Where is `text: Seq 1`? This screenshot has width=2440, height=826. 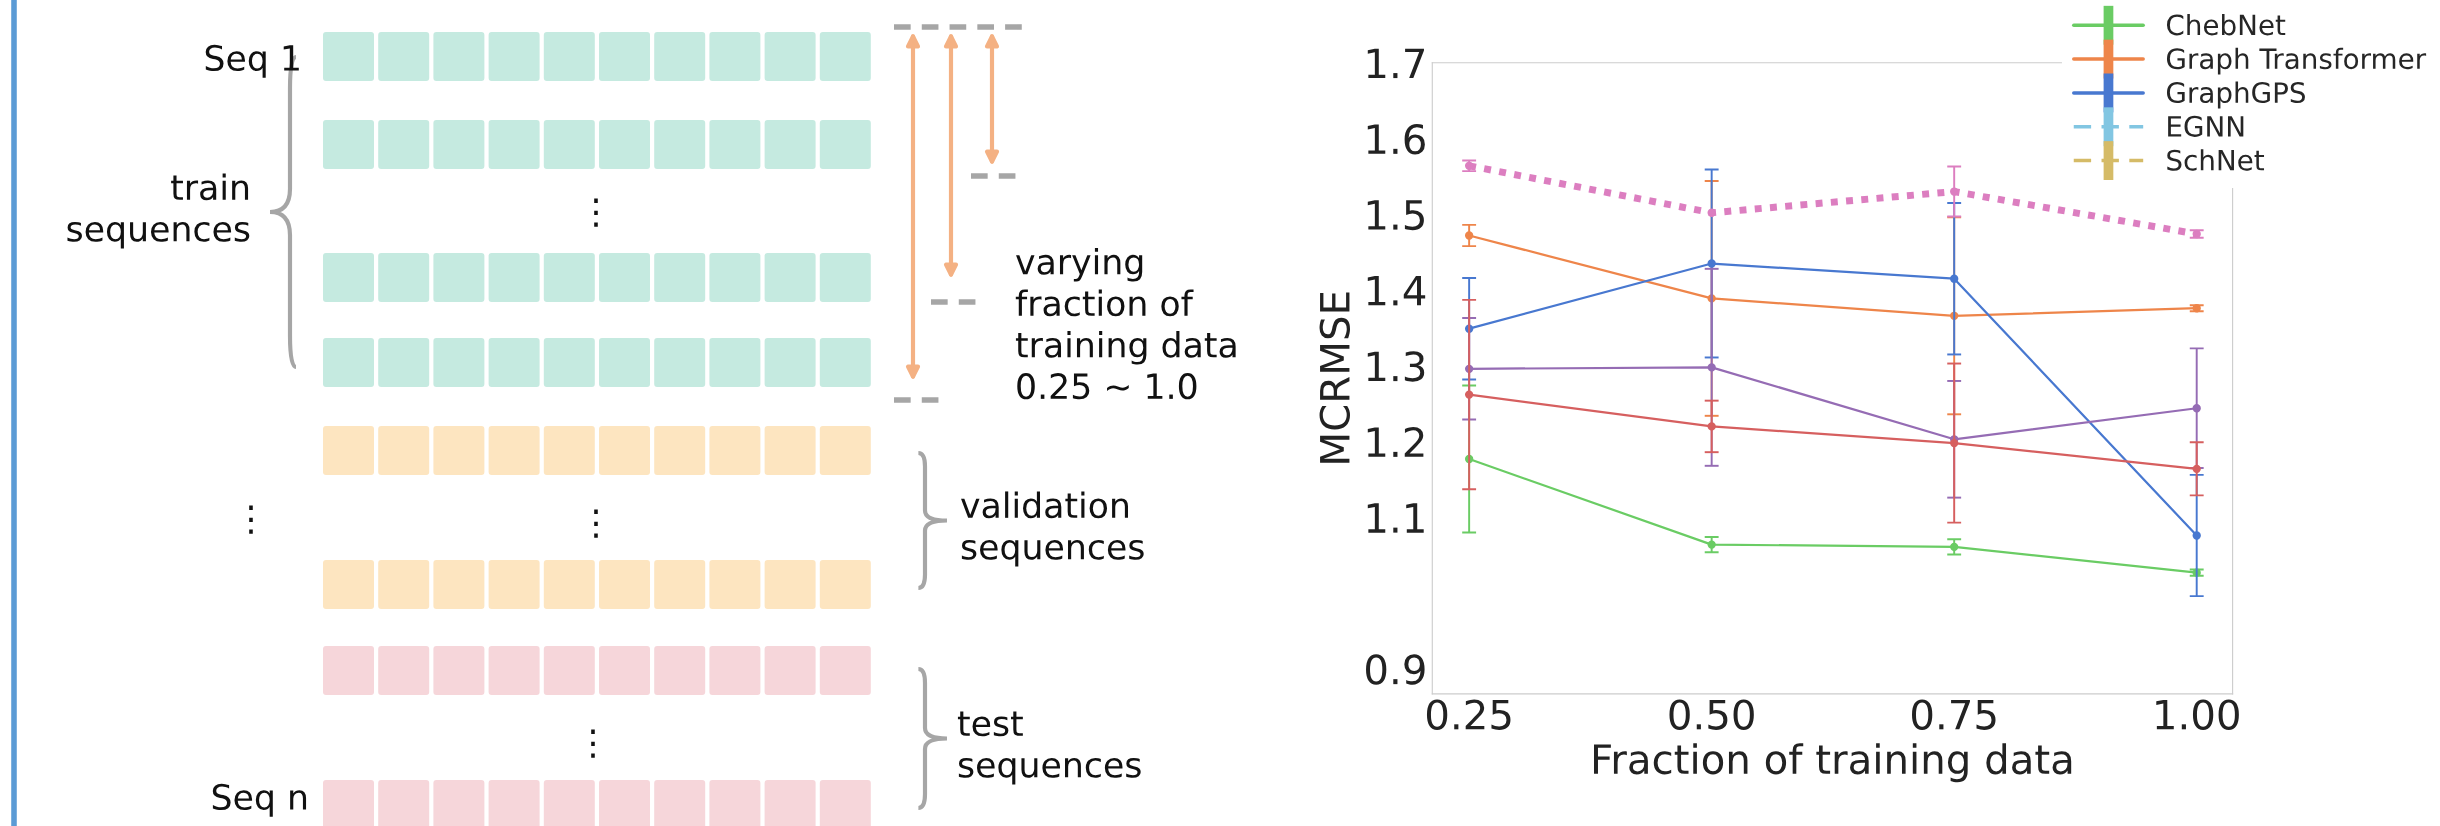
text: Seq 1 is located at coordinates (252, 61).